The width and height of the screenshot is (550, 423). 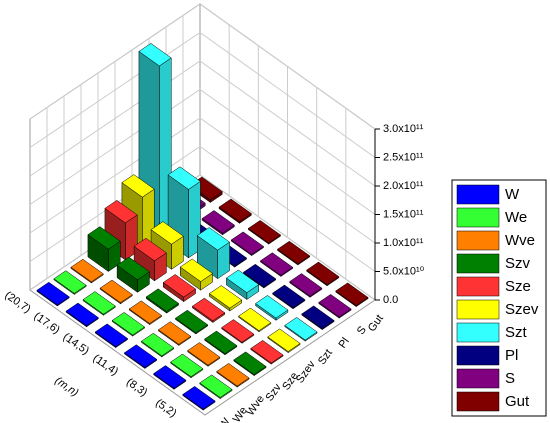 I want to click on x-axis-title: (m,n), so click(x=67, y=387).